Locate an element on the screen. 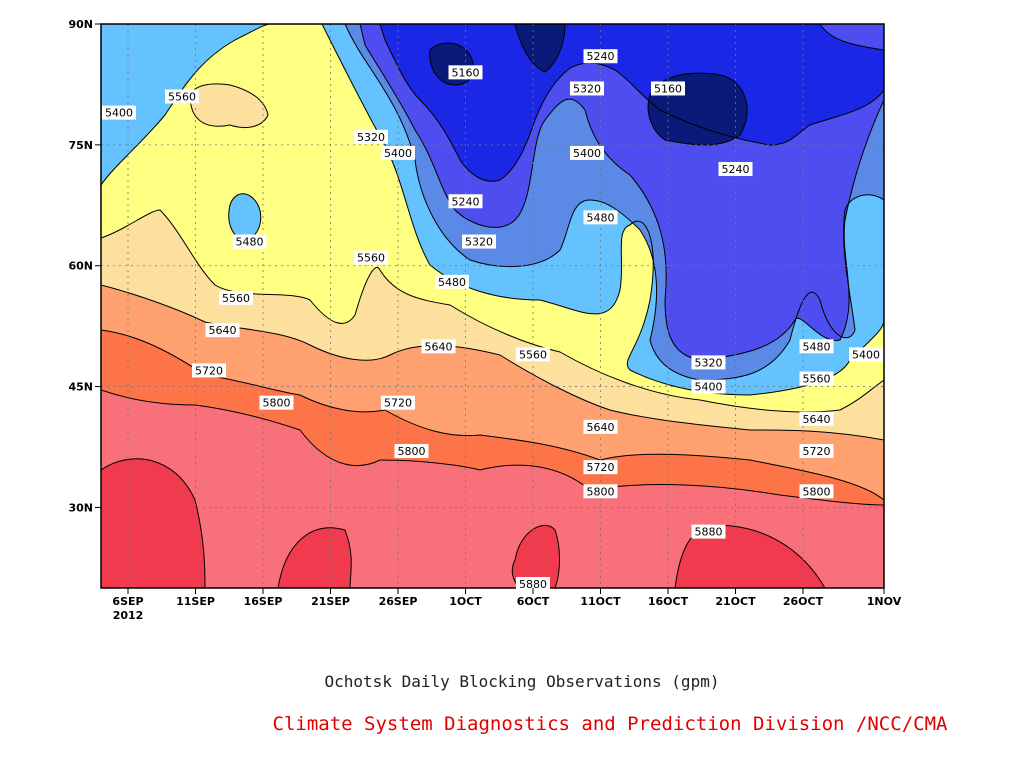 This screenshot has width=1024, height=768. contour-label-2: 5480 is located at coordinates (250, 242).